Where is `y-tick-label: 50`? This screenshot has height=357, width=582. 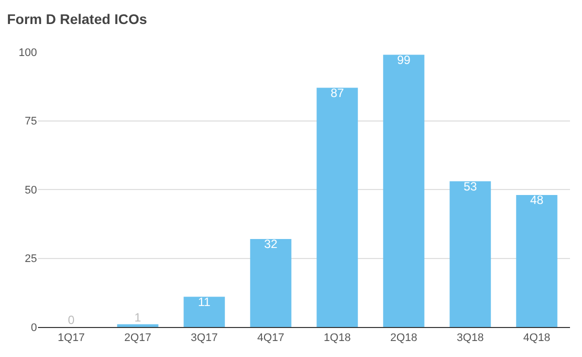
y-tick-label: 50 is located at coordinates (30, 190).